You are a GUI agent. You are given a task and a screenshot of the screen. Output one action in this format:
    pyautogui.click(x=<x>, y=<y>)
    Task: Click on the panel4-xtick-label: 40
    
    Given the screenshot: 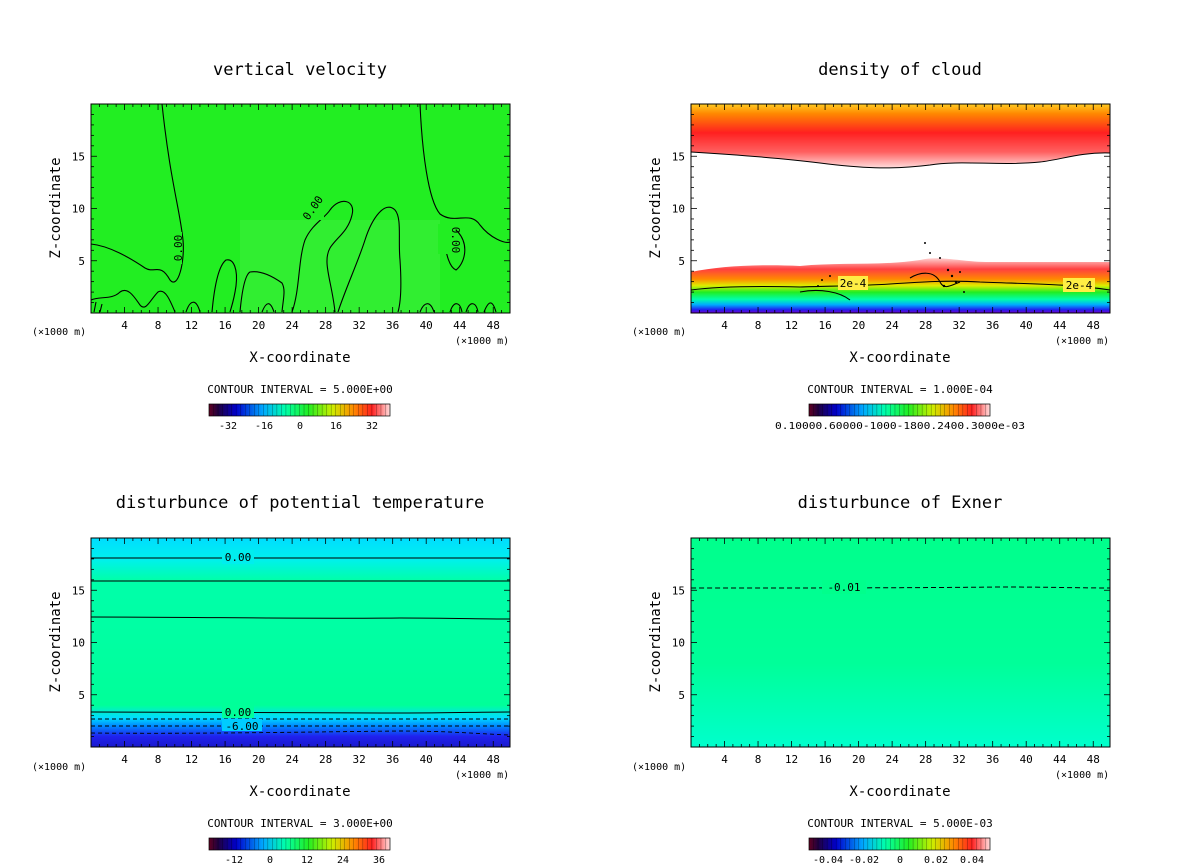 What is the action you would take?
    pyautogui.click(x=1026, y=759)
    